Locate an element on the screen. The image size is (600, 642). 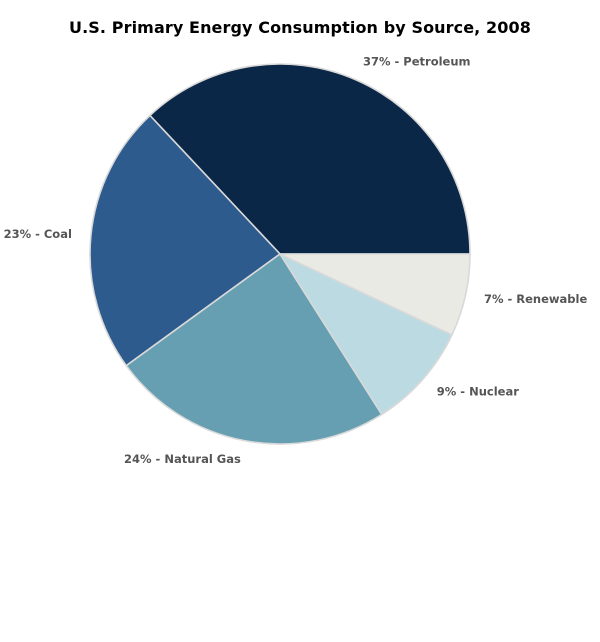
pie-label-renewable: 7% - Renewable is located at coordinates (536, 299).